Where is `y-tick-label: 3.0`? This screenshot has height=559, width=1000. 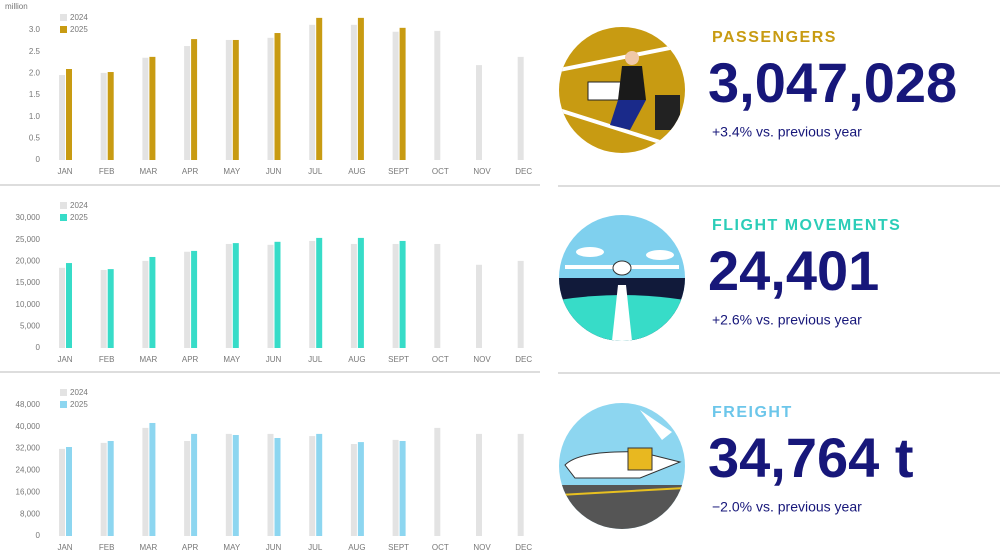
y-tick-label: 3.0 is located at coordinates (35, 29).